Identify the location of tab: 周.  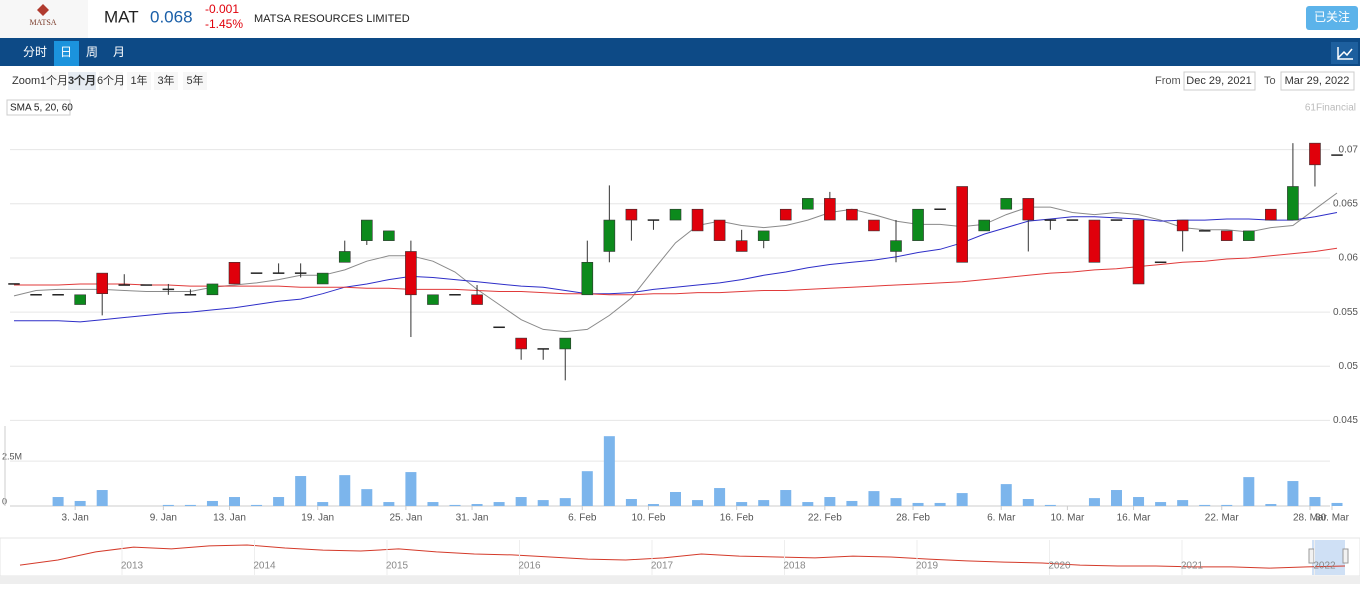
(92, 52).